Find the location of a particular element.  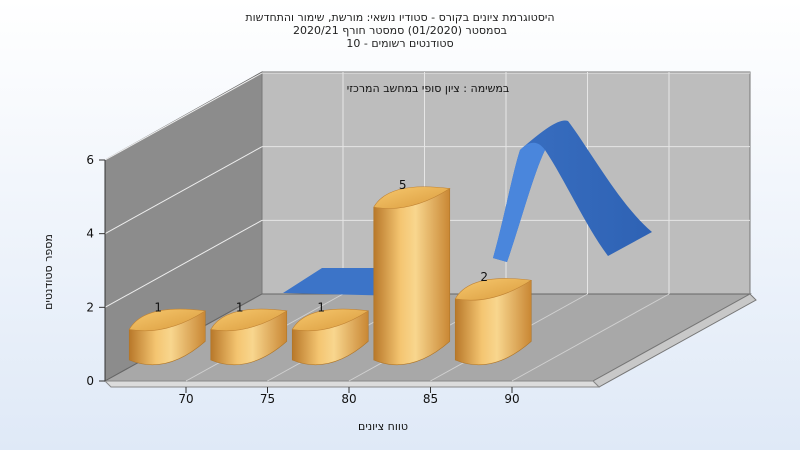

data-label: 5 is located at coordinates (403, 185).